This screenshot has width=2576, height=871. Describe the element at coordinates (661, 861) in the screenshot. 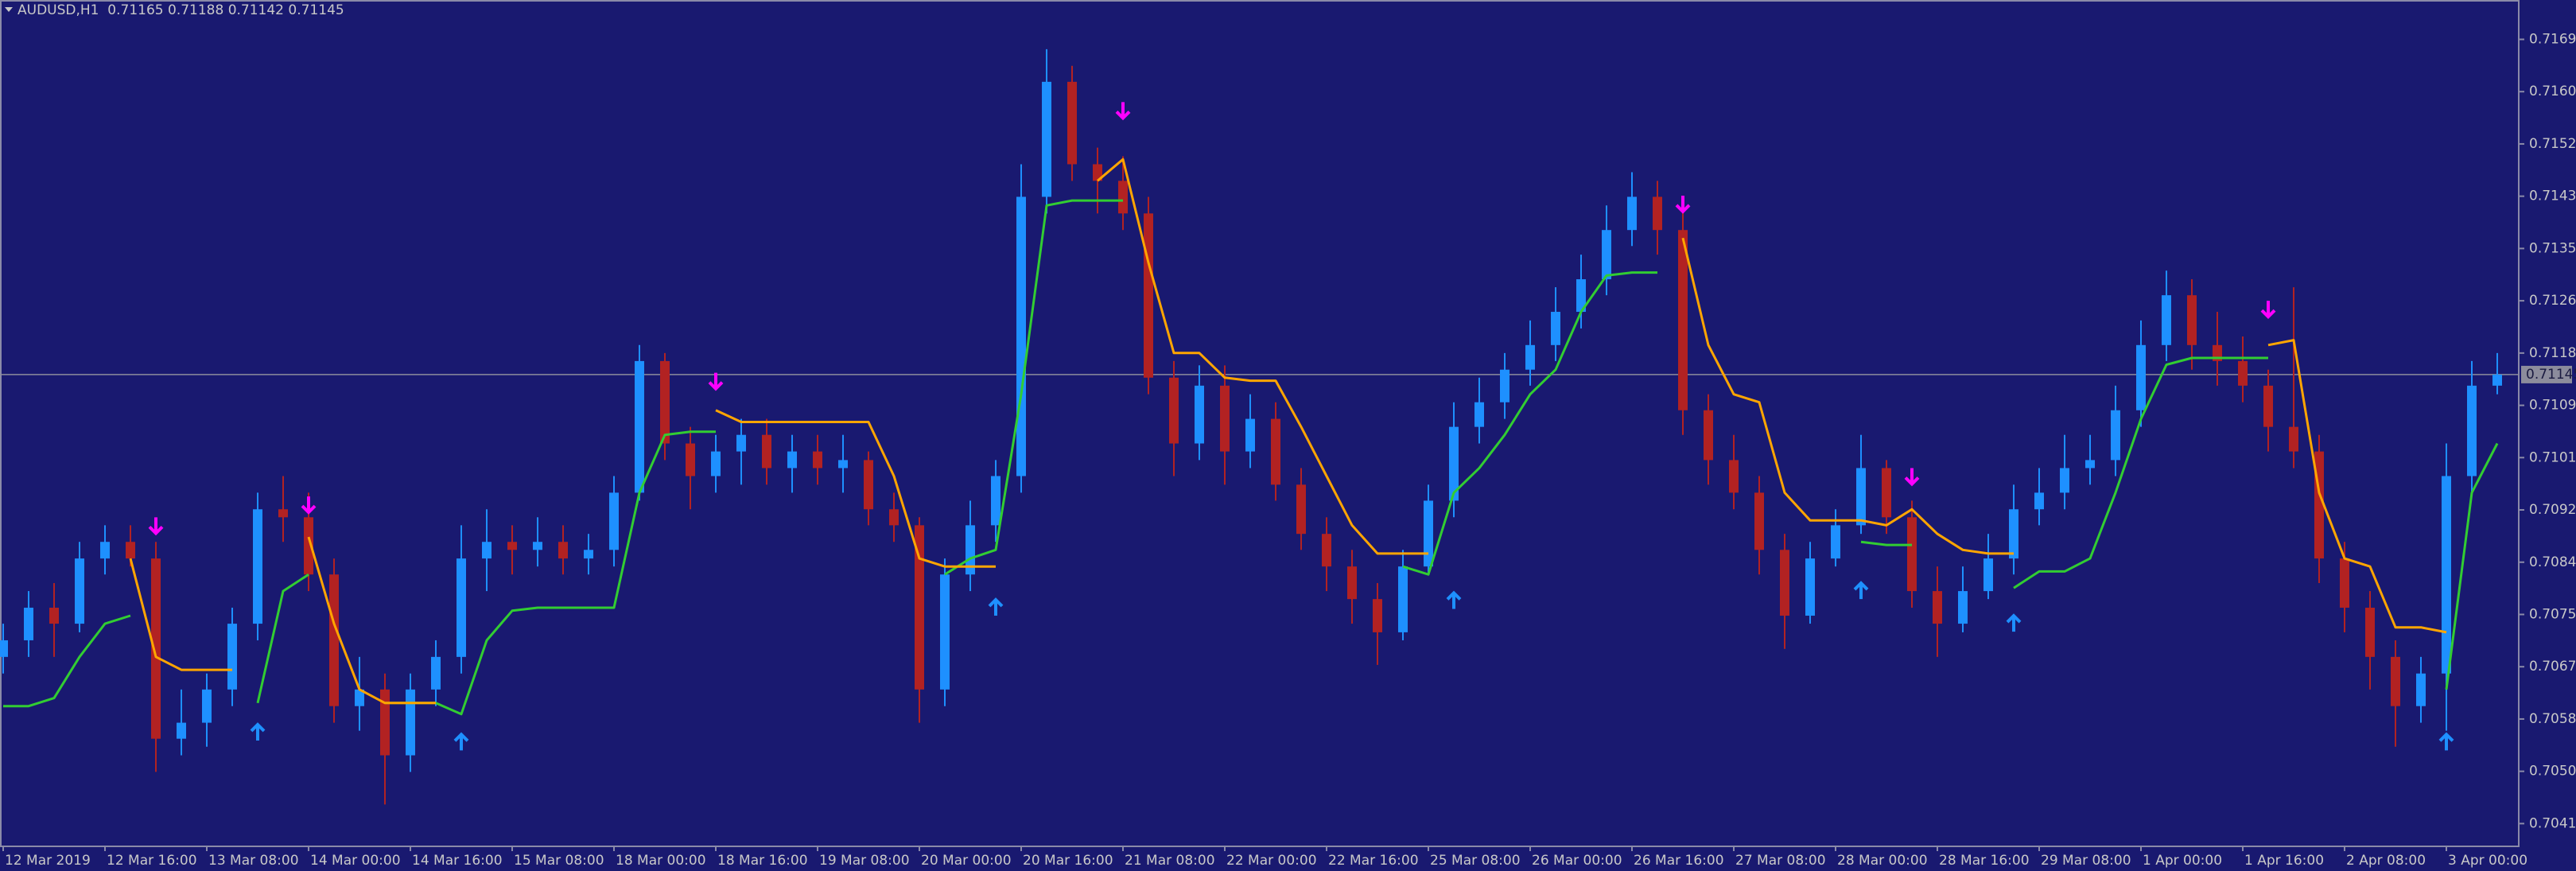

I see `x-tick-label: 18 Mar 00:00` at that location.